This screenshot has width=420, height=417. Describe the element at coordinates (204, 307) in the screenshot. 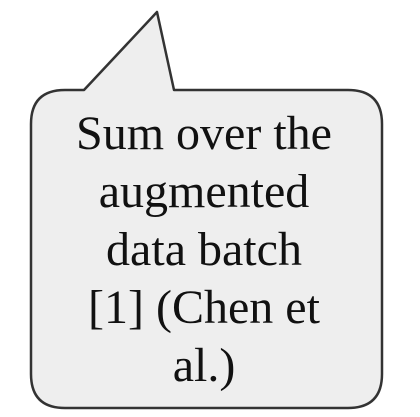

I see `callout-text-line: [1] (Chen et` at that location.